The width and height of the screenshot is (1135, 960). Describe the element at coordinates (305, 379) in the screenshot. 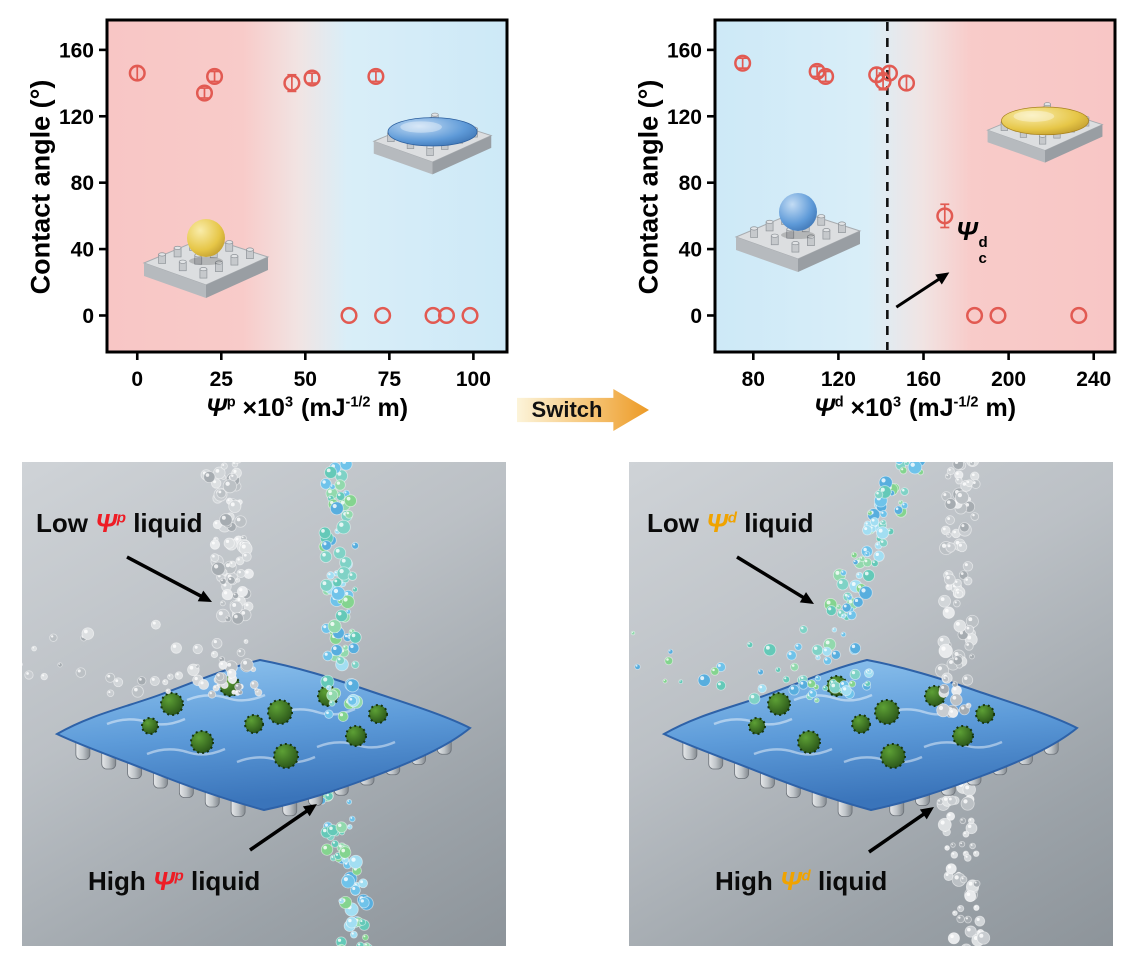

I see `x-tick-label: 50` at that location.